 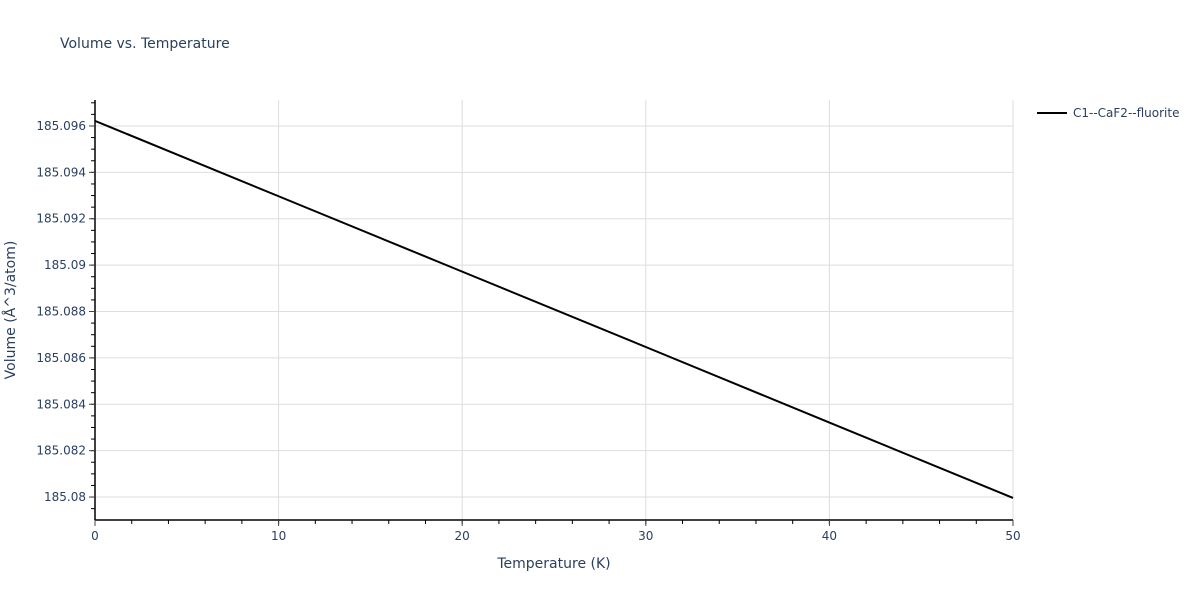 What do you see at coordinates (61, 172) in the screenshot?
I see `y-tick-label: 185.094` at bounding box center [61, 172].